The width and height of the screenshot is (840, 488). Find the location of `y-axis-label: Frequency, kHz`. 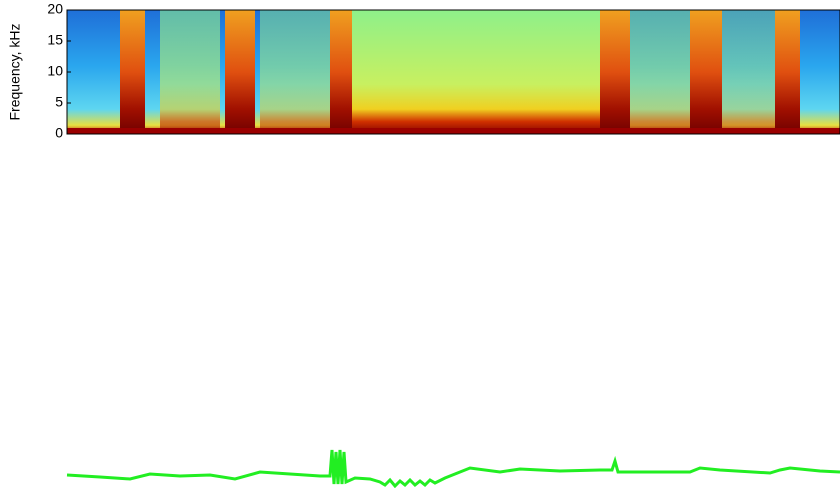

y-axis-label: Frequency, kHz is located at coordinates (15, 72).